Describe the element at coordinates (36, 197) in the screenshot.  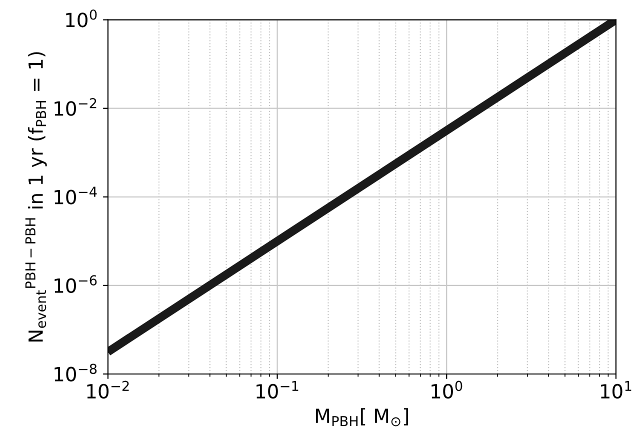
I see `y-axis-title: N$_{event}$$^{PBH−PBH}$ in 1 yr (f$_{PBH}$ = 1)` at that location.